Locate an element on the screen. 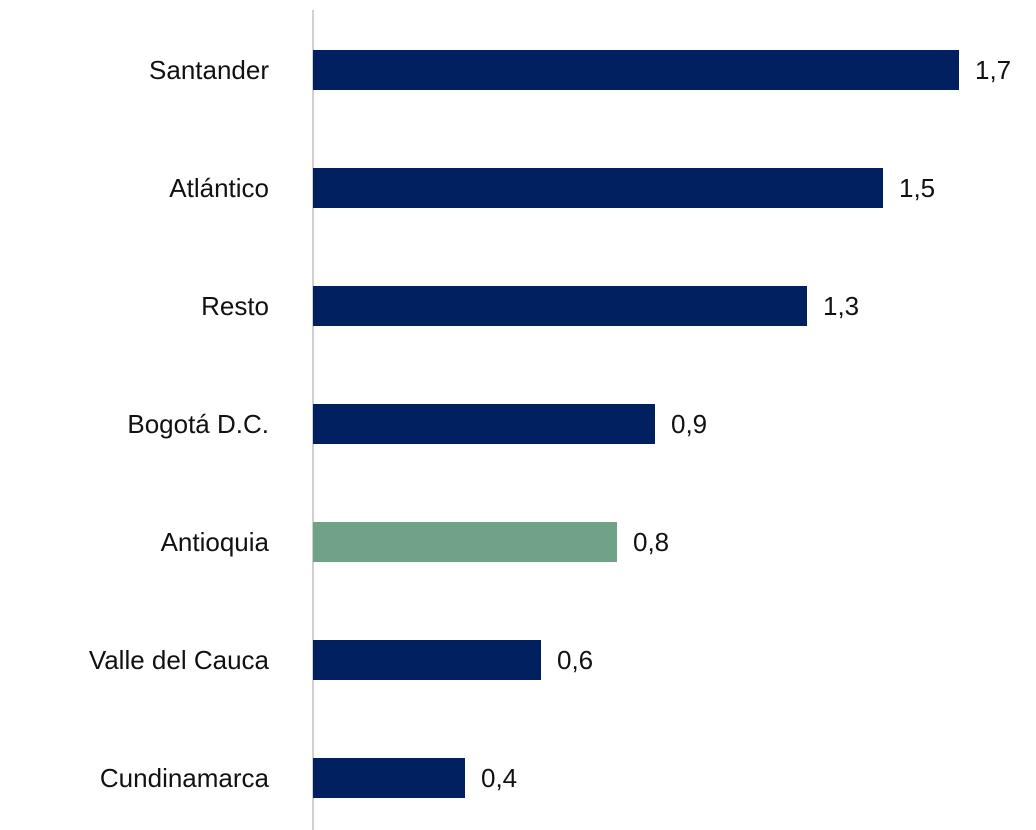 Image resolution: width=1036 pixels, height=830 pixels. value-label: 1,7 is located at coordinates (993, 70).